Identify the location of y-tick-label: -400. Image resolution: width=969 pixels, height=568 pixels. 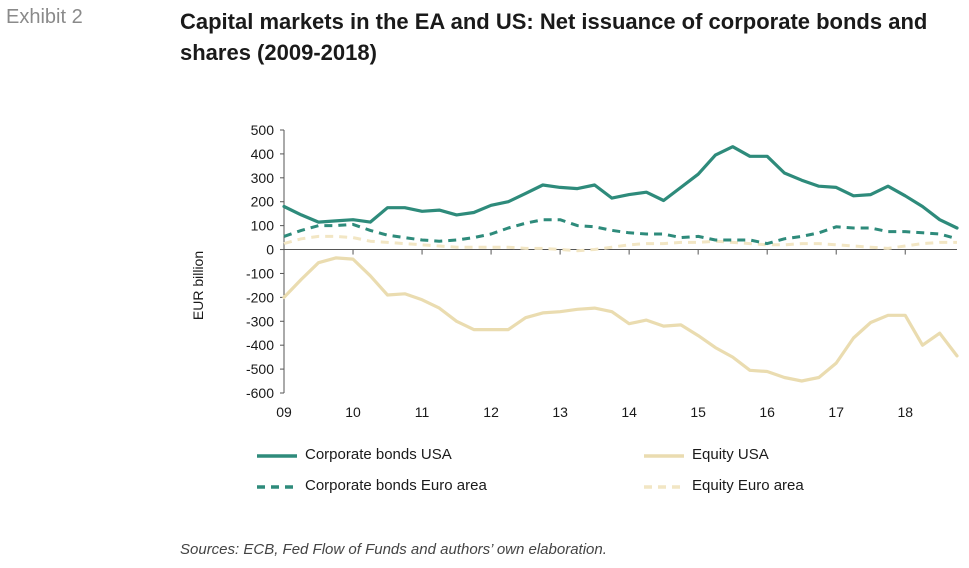
(260, 345).